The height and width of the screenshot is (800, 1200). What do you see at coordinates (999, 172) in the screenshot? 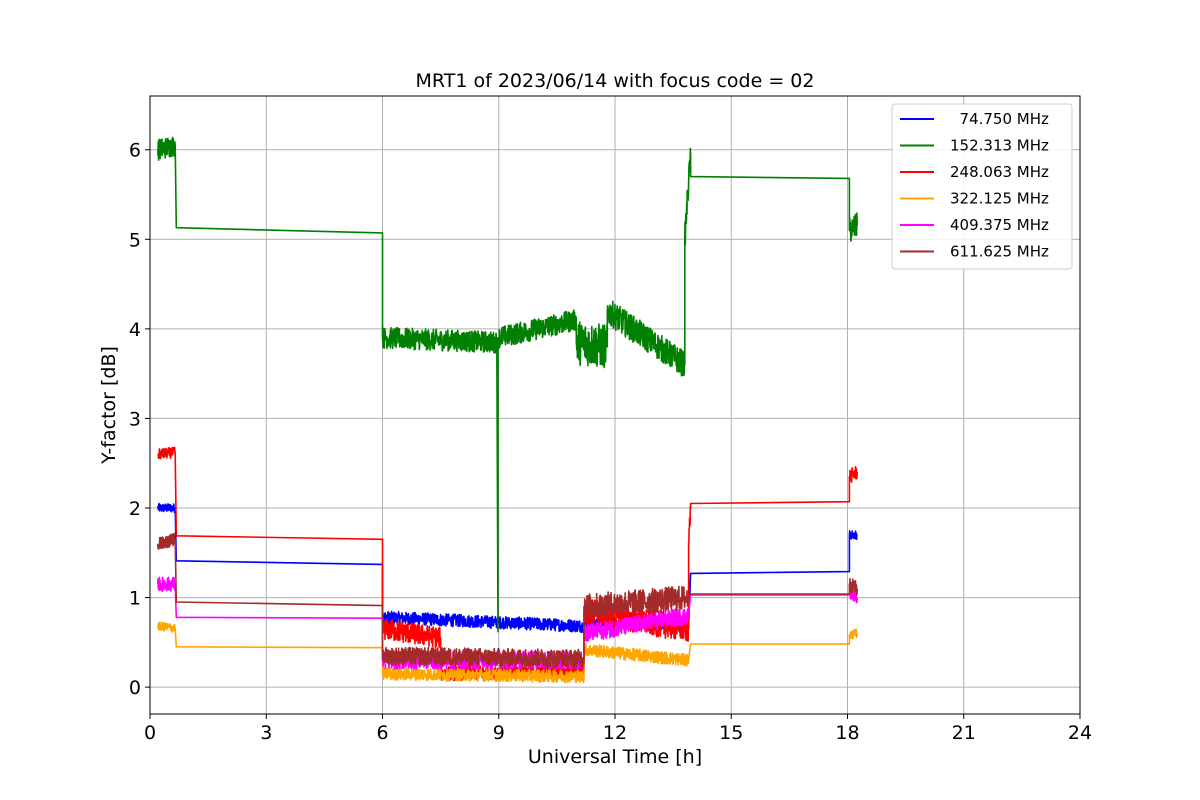
I see `legend-label: 248.063 MHz` at bounding box center [999, 172].